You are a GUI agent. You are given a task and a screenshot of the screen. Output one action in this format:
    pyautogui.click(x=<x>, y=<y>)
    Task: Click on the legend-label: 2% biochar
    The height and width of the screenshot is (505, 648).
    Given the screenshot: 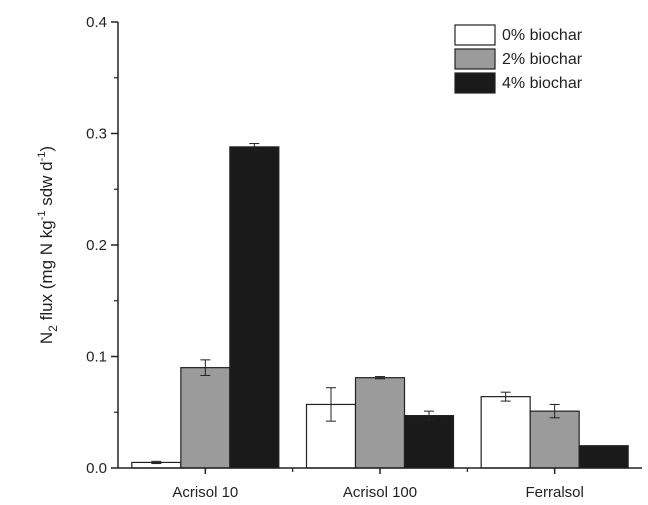 What is the action you would take?
    pyautogui.click(x=542, y=59)
    